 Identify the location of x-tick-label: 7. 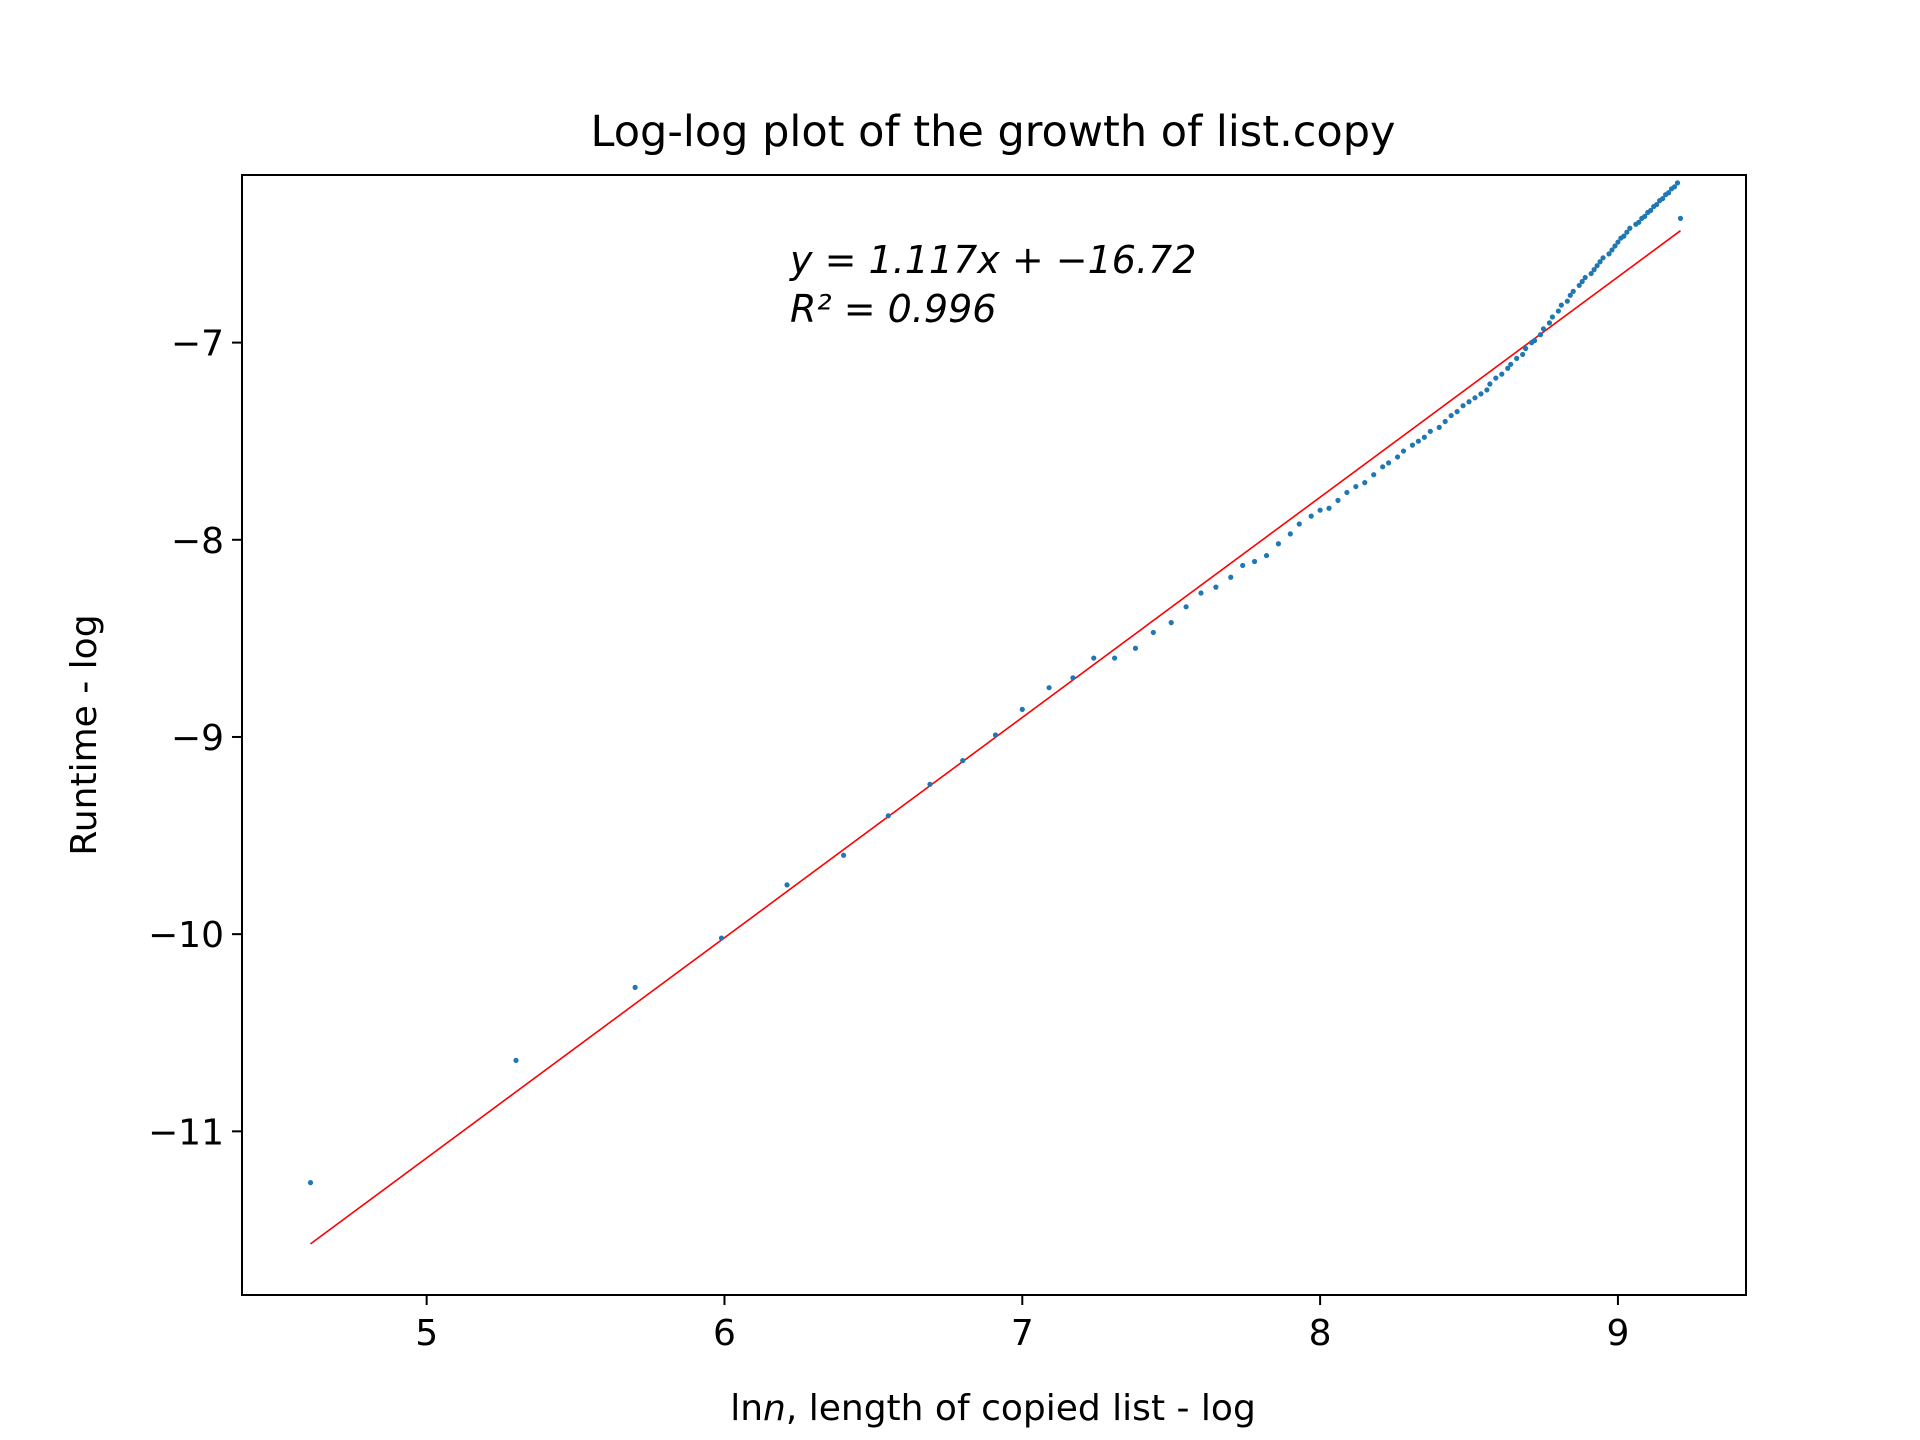
(1022, 1333).